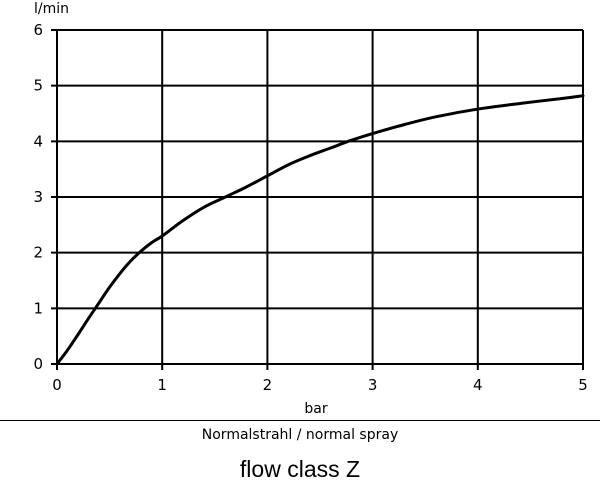 The height and width of the screenshot is (485, 600). I want to click on x-tick-label: 5, so click(583, 385).